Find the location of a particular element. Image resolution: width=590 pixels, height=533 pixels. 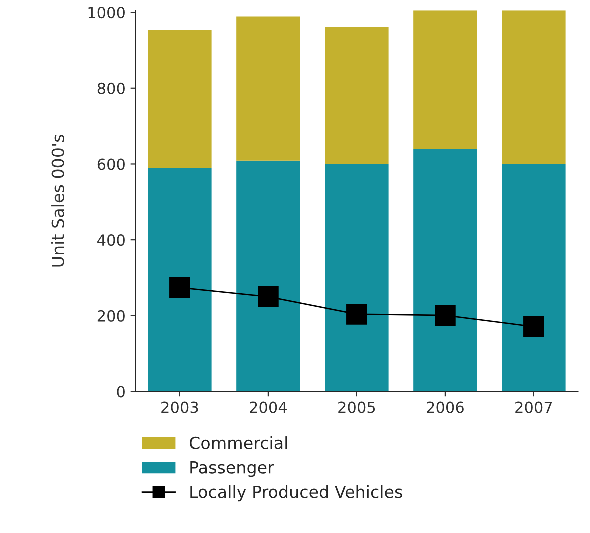

legend-label: Passenger is located at coordinates (232, 470).